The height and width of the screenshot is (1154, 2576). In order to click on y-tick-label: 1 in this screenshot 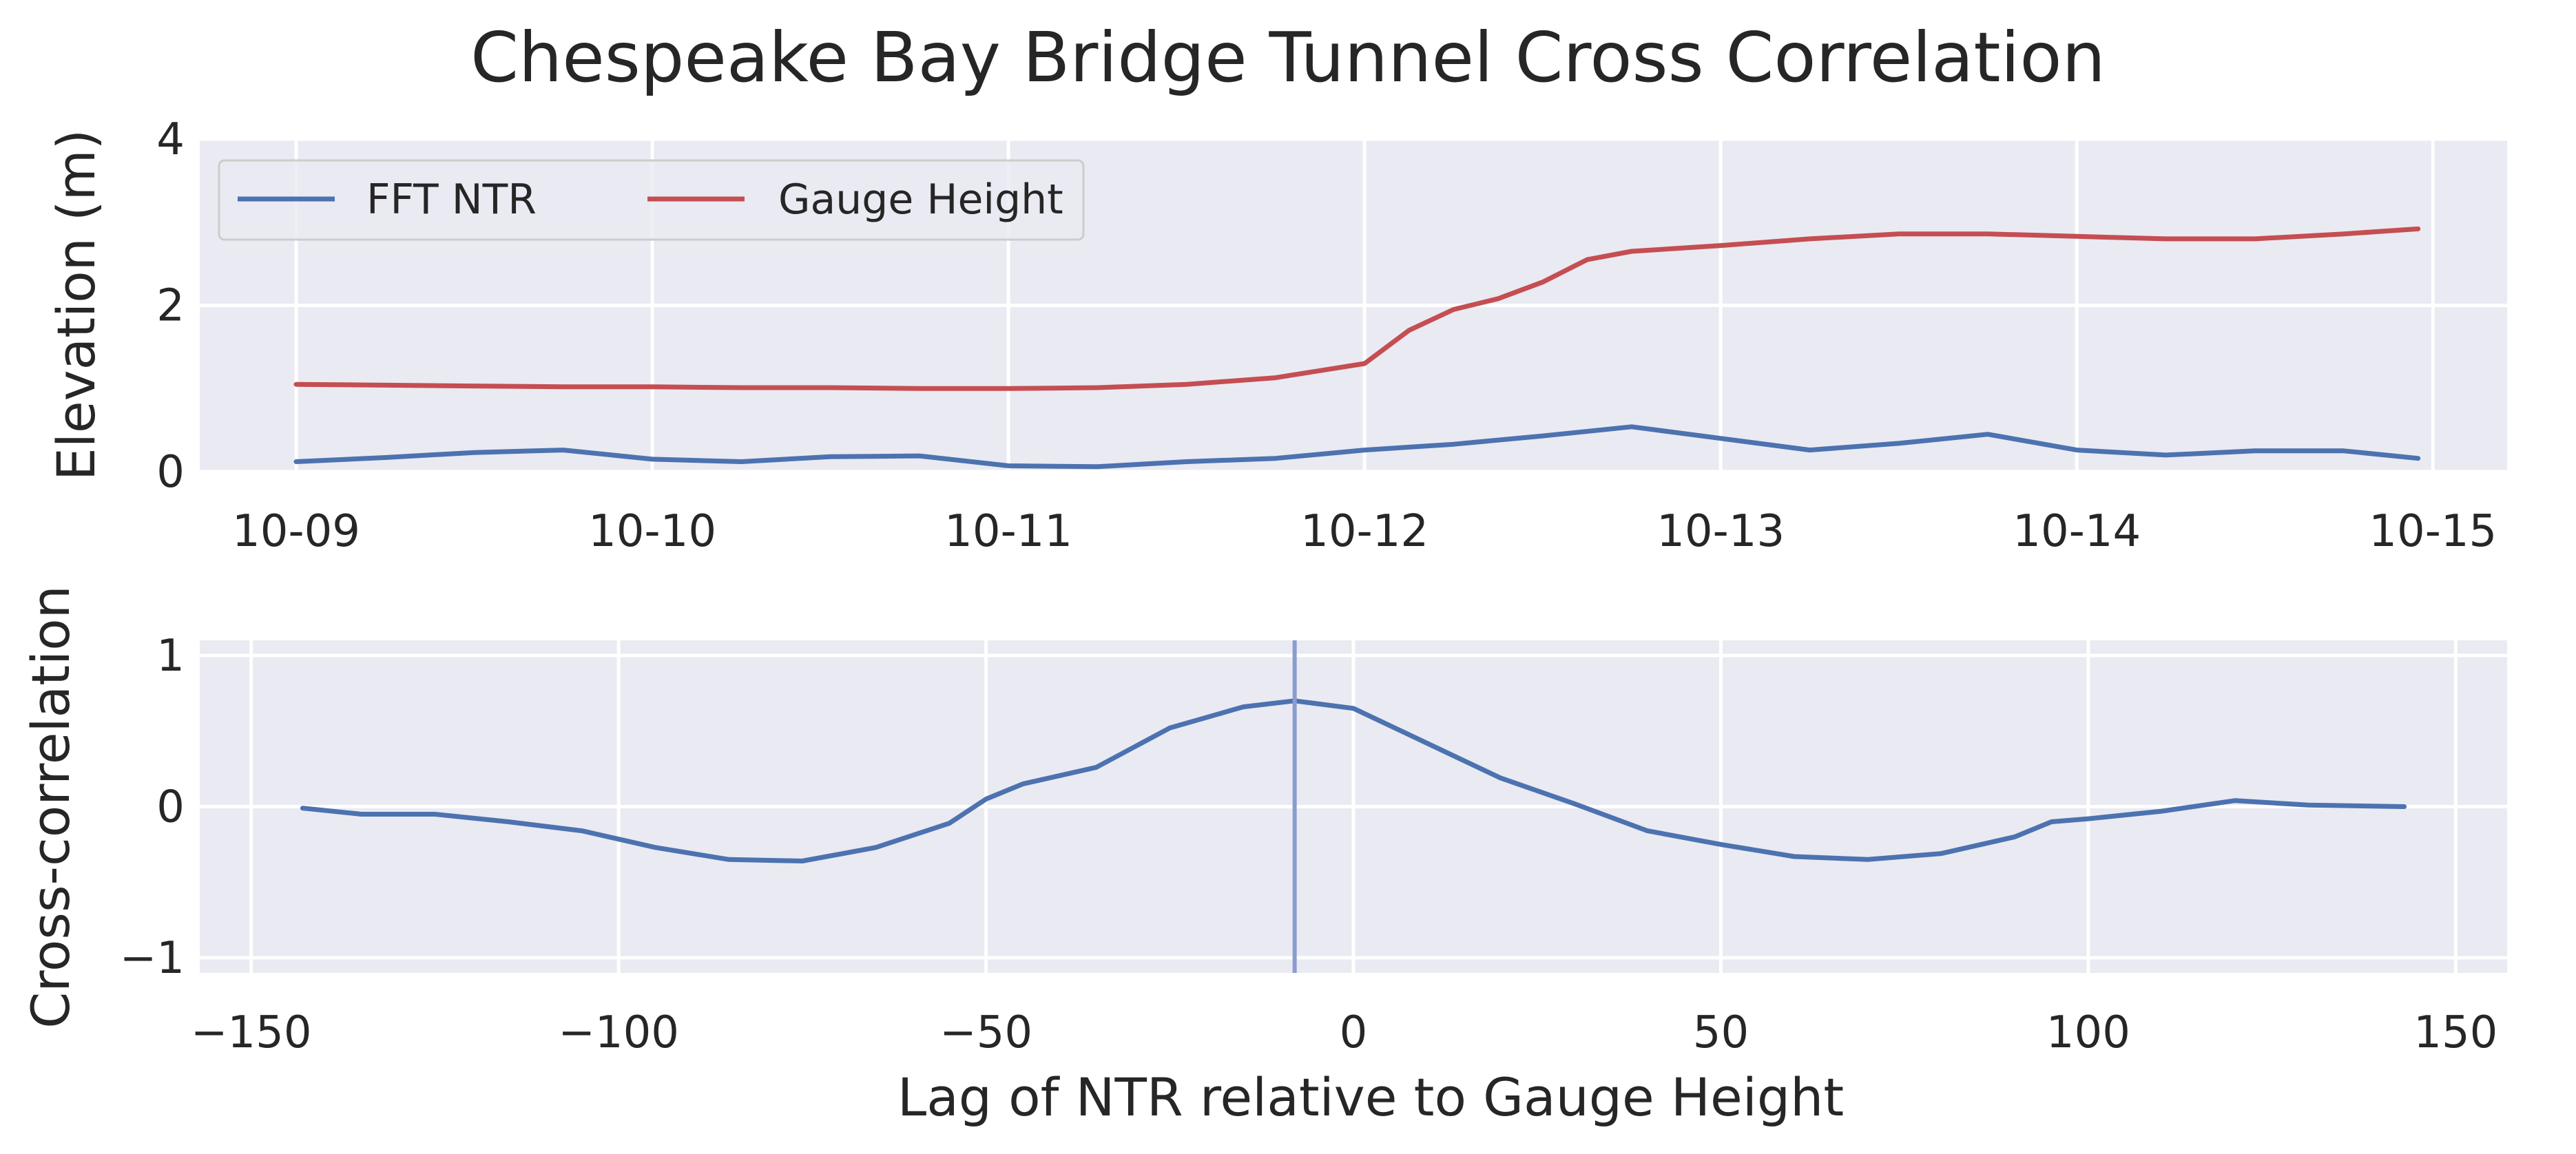, I will do `click(170, 656)`.